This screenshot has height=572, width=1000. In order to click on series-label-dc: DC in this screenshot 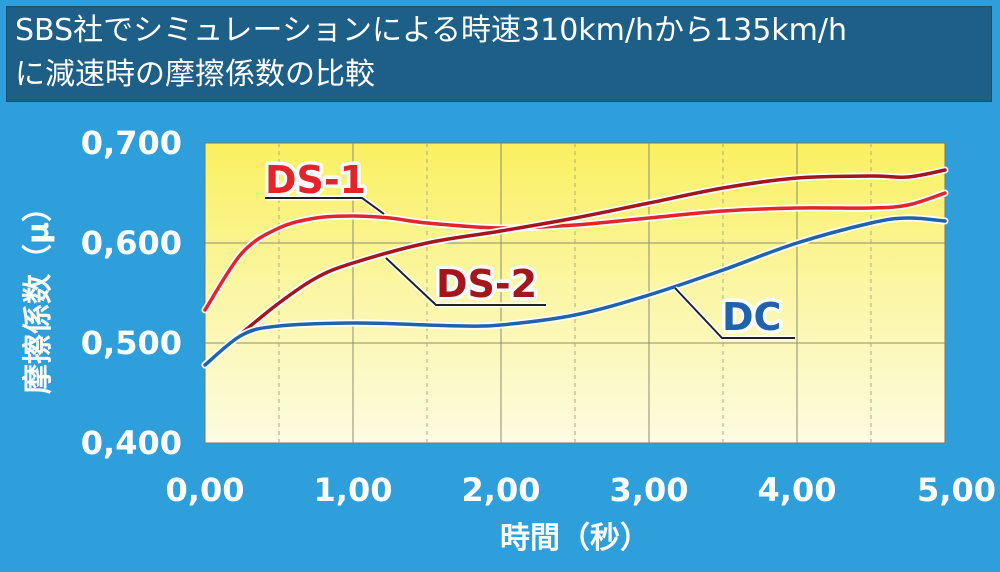, I will do `click(751, 317)`.